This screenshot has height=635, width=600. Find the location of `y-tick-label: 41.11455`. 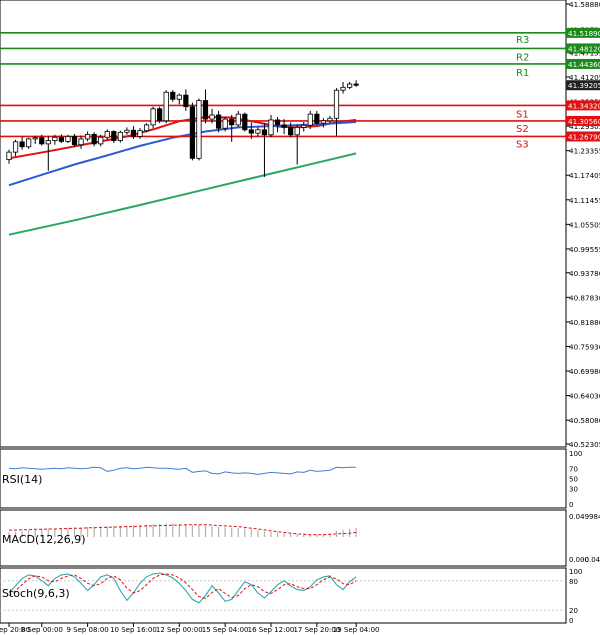

y-tick-label: 41.11455 is located at coordinates (584, 200).